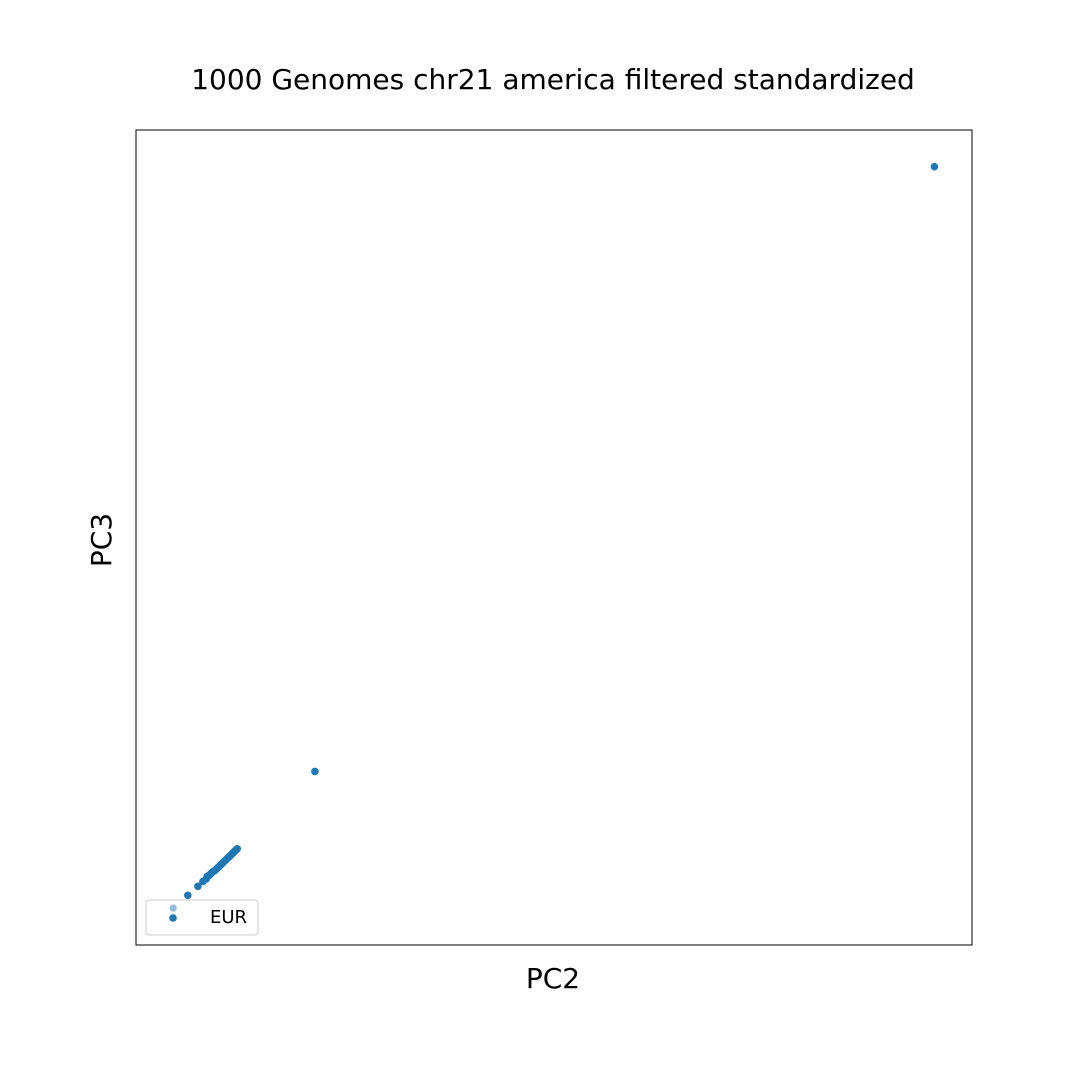 The height and width of the screenshot is (1080, 1080). I want to click on y-axis-label: PC3, so click(101, 540).